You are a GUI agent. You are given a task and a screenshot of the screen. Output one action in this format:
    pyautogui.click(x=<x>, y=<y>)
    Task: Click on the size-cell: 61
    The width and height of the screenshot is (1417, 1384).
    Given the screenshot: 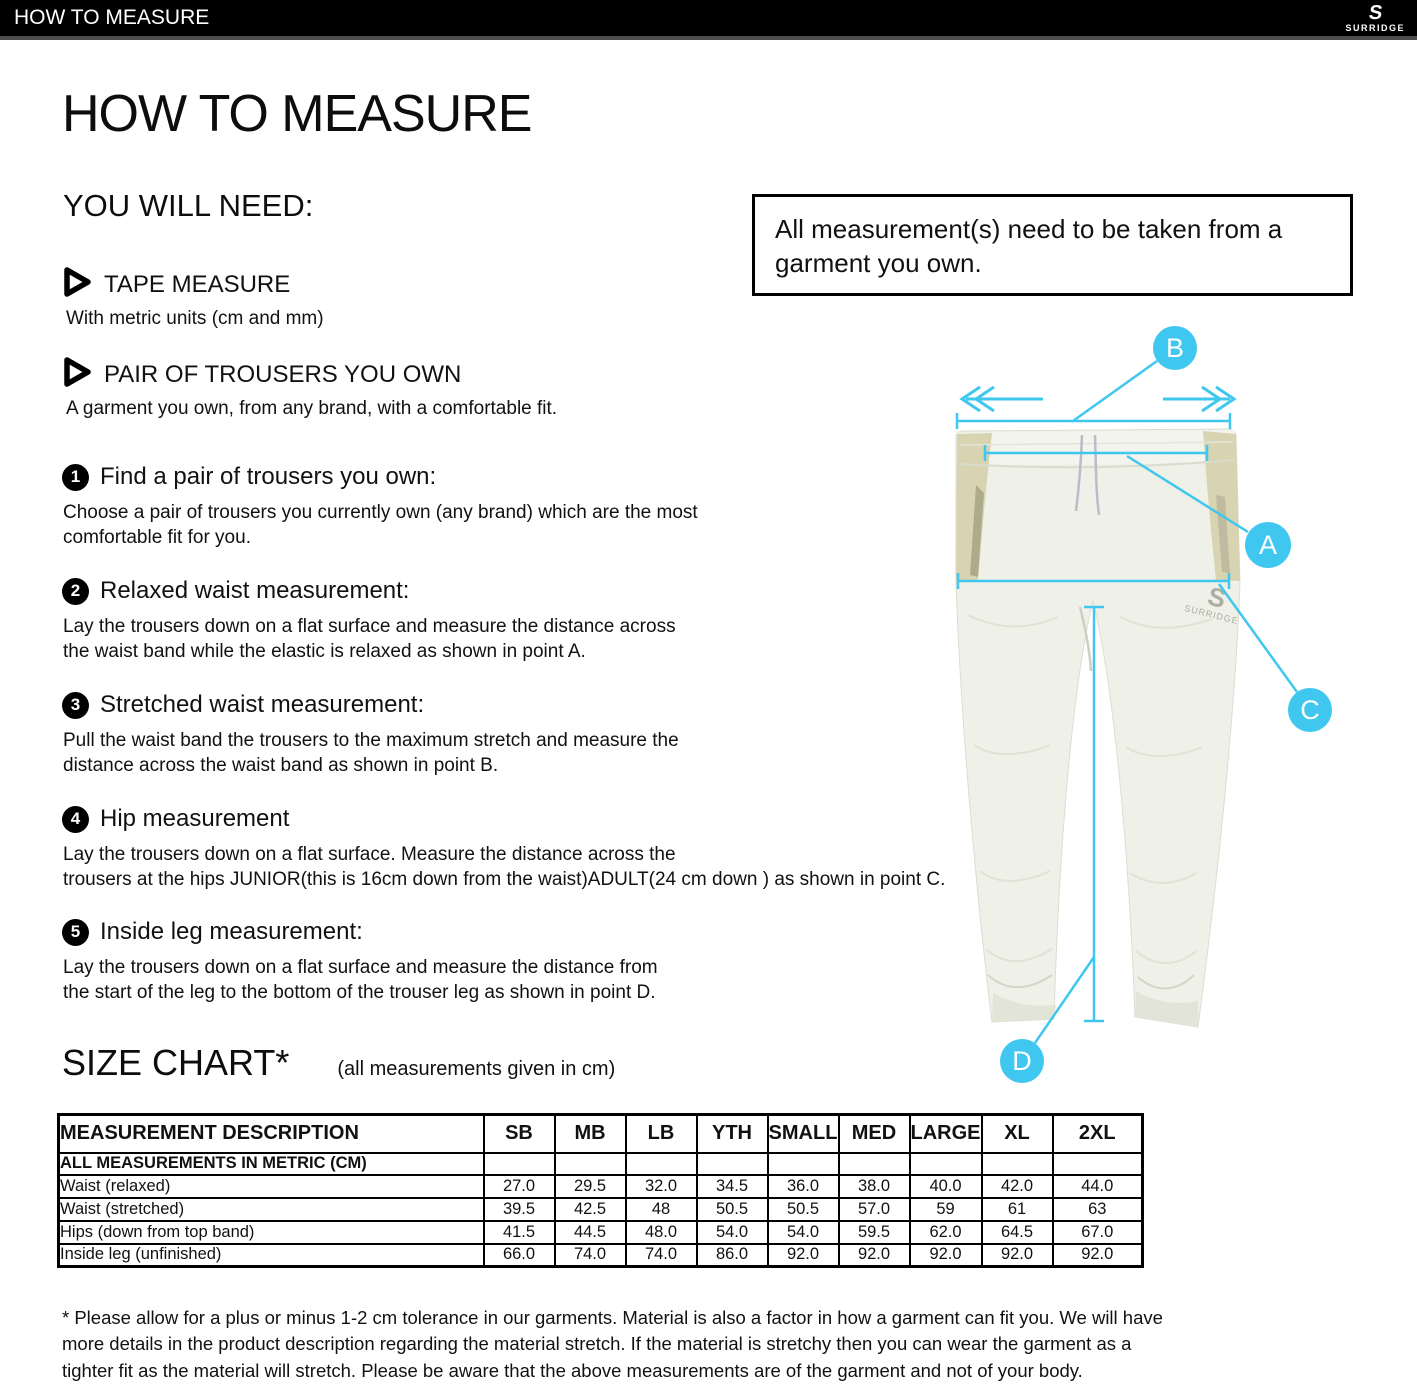 What is the action you would take?
    pyautogui.click(x=1017, y=1209)
    